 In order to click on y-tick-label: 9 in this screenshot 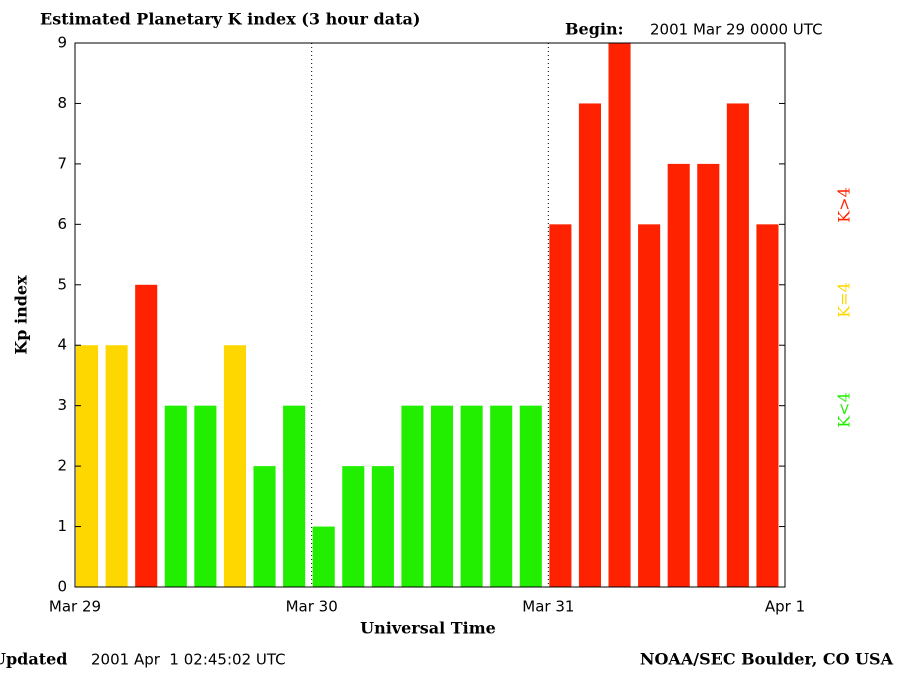, I will do `click(62, 43)`.